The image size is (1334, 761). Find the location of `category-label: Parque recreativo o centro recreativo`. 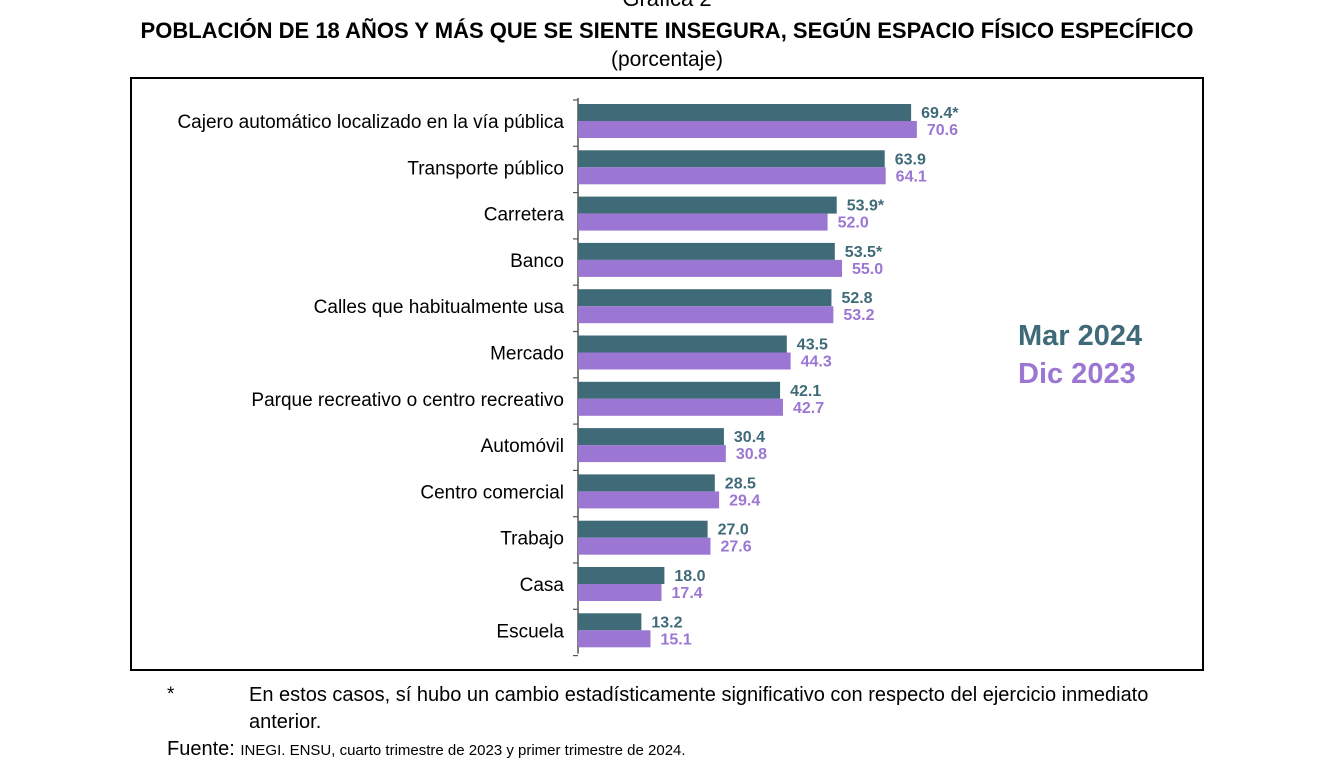

category-label: Parque recreativo o centro recreativo is located at coordinates (407, 400).